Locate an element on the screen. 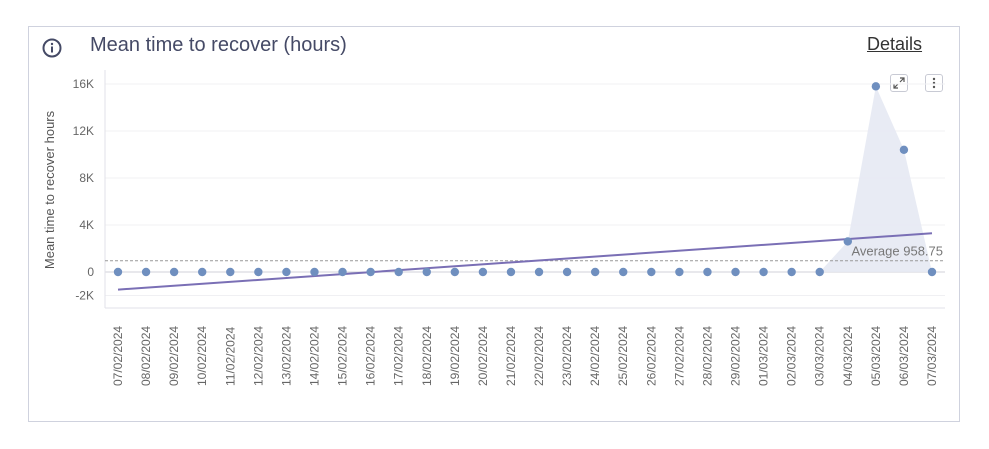 The width and height of the screenshot is (989, 449). x-tick-label: 20/02/2024 is located at coordinates (483, 356).